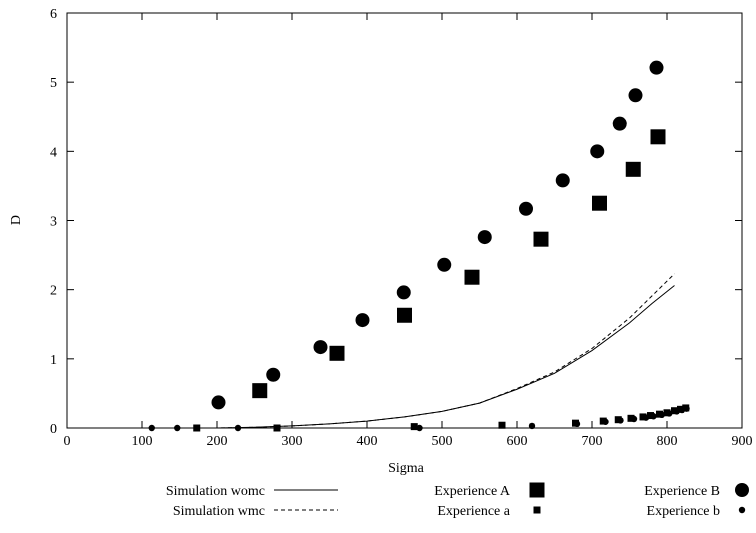  Describe the element at coordinates (215, 491) in the screenshot. I see `legend-label: Simulation womc` at that location.